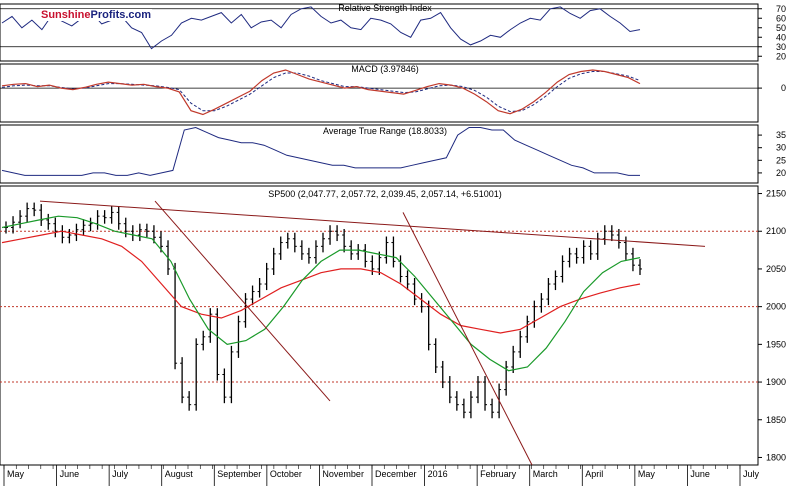 Image resolution: width=800 pixels, height=486 pixels. I want to click on macd-signal-line, so click(321, 92).